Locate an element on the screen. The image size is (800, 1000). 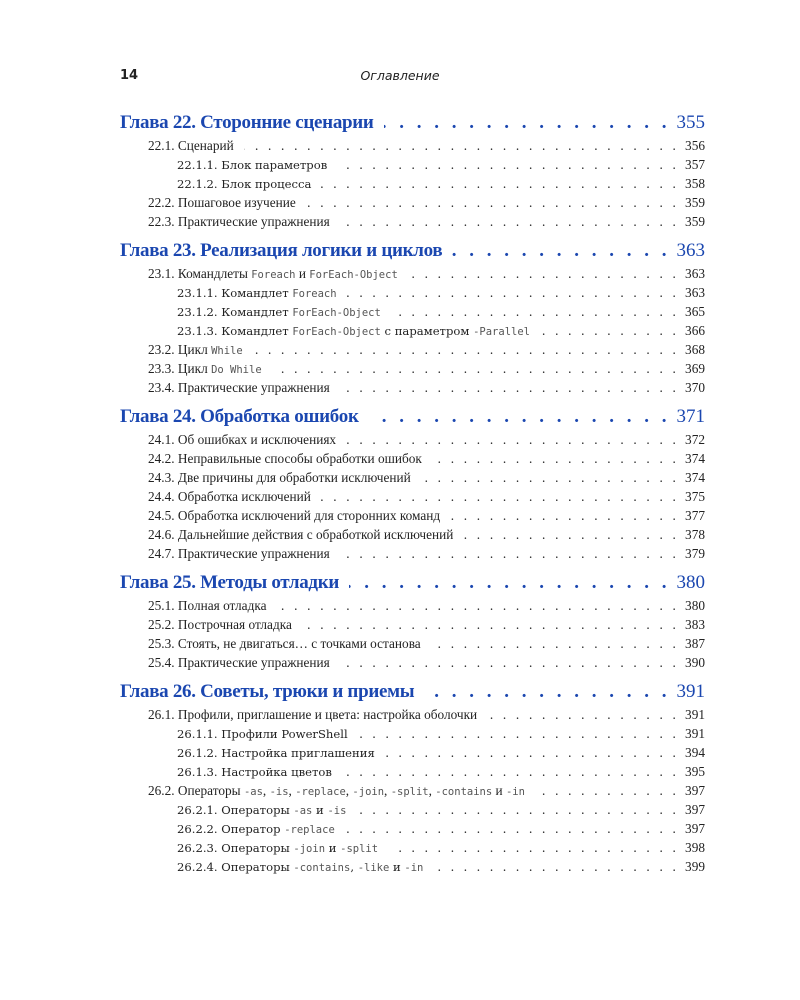
entry-text: 25.1. Полная отладка is located at coordinates (207, 605).